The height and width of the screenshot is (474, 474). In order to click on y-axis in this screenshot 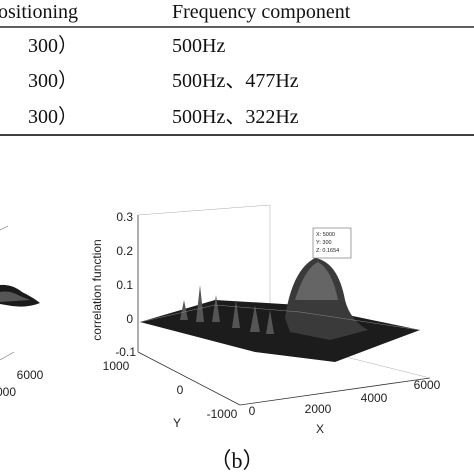, I will do `click(189, 378)`.